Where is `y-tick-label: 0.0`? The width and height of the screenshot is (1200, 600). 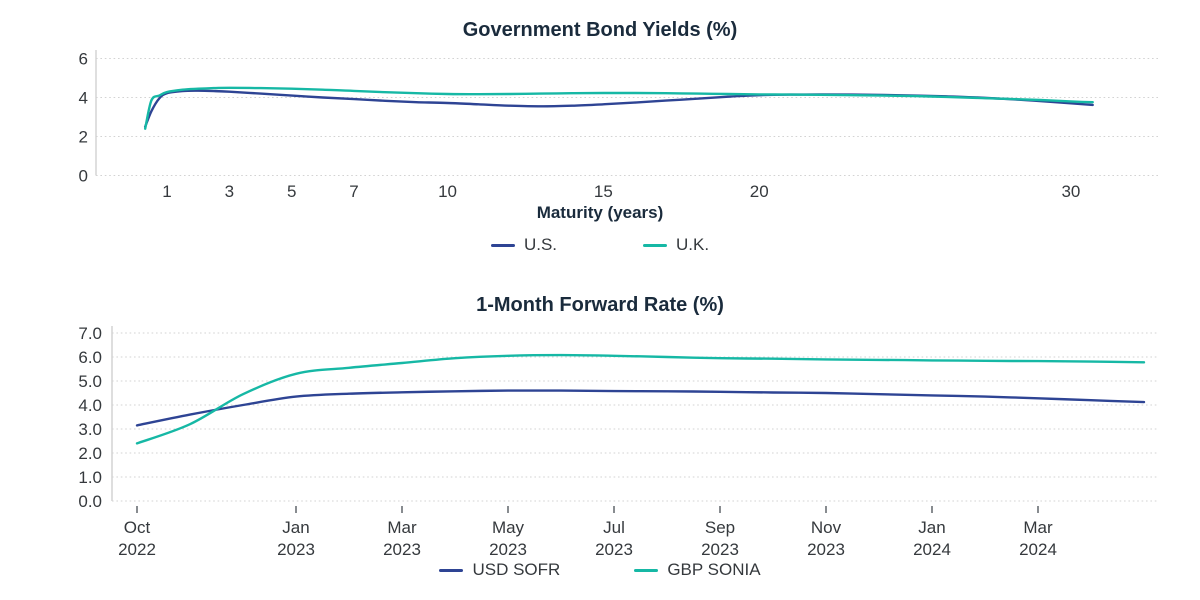
y-tick-label: 0.0 is located at coordinates (90, 501).